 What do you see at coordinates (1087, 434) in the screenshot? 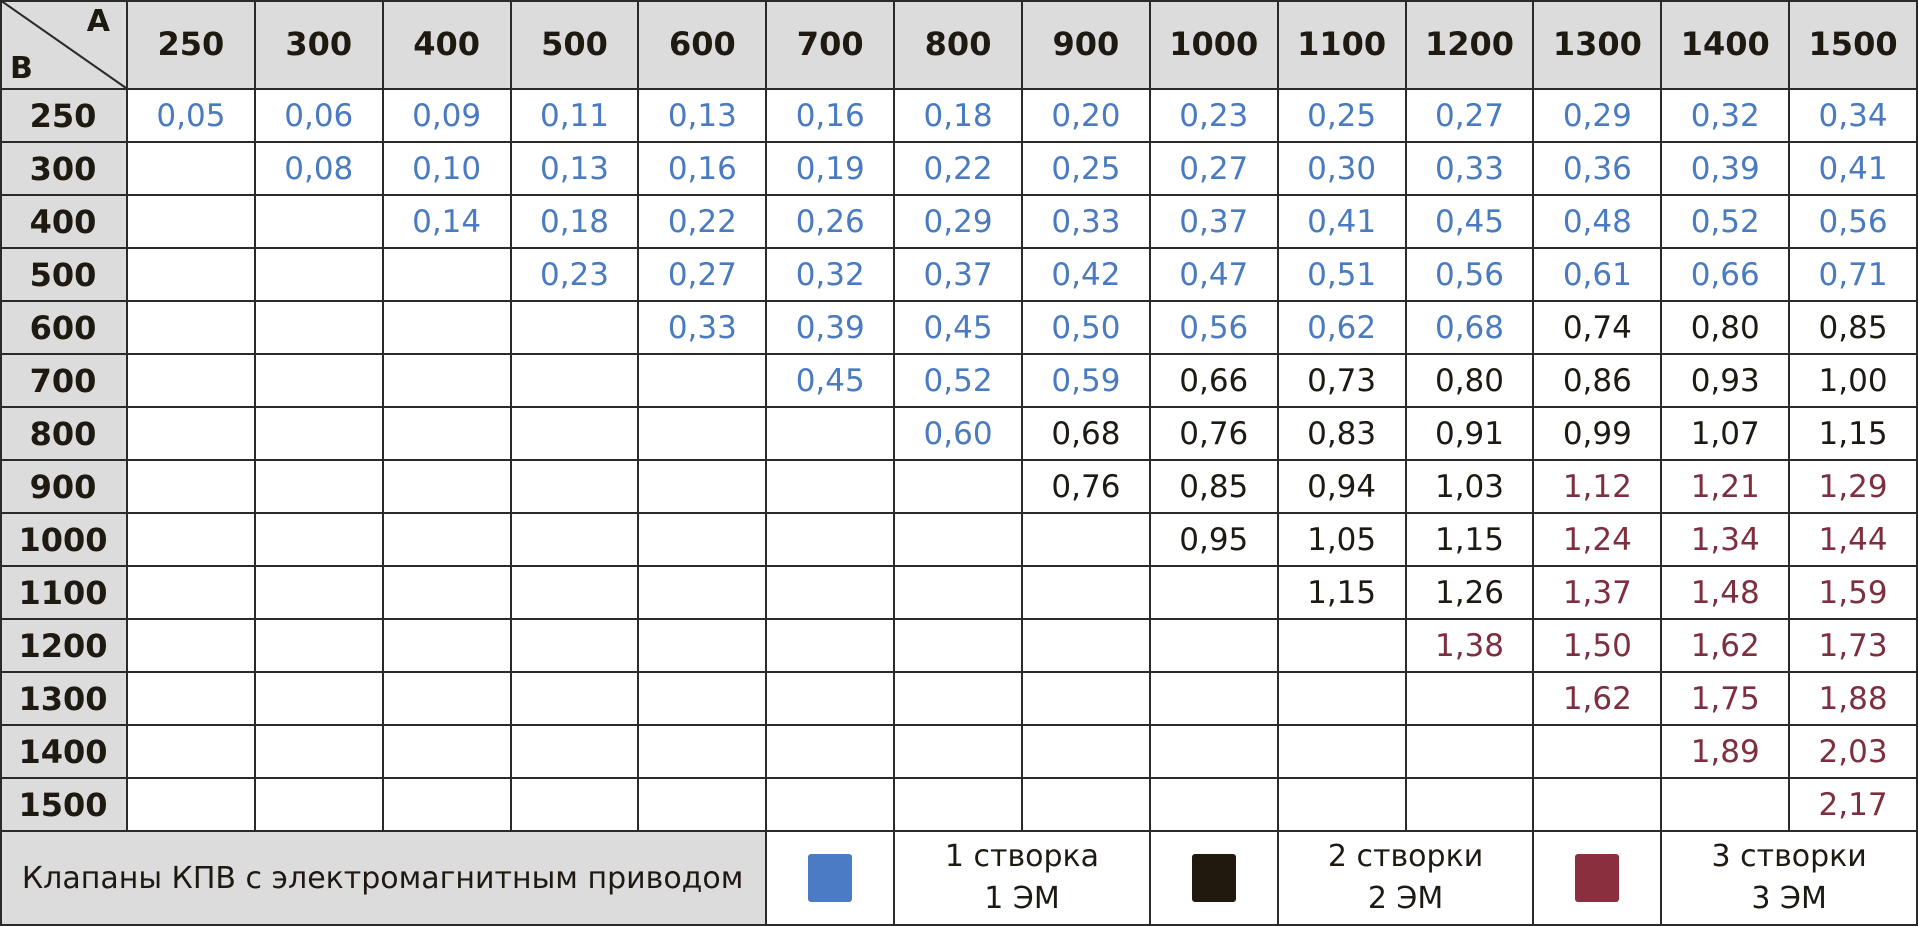
I see `value-cell: 0,68` at bounding box center [1087, 434].